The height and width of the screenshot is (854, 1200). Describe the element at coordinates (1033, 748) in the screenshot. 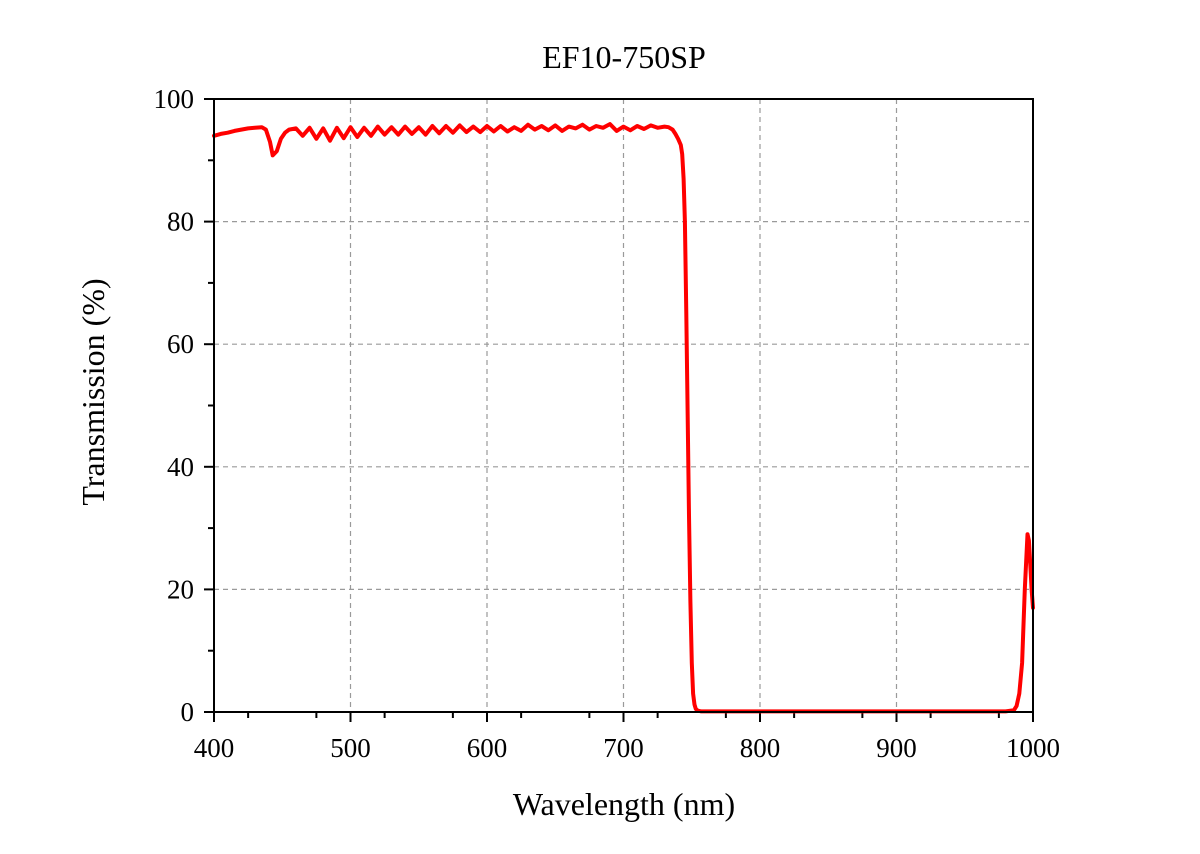

I see `x-tick-label: 1000` at that location.